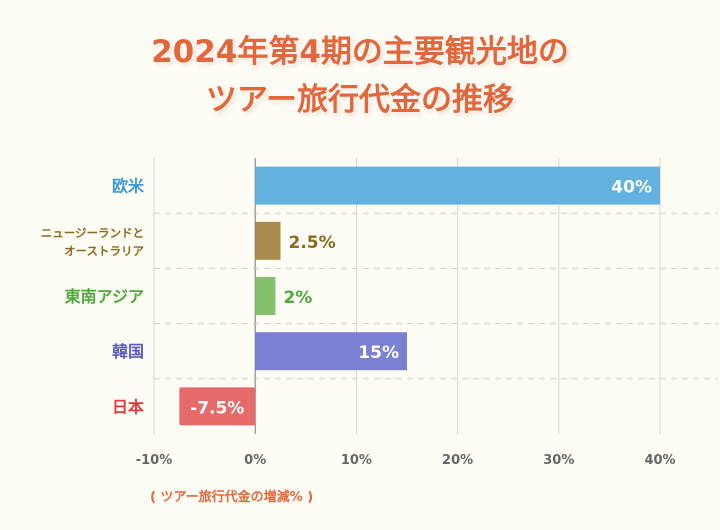 This screenshot has height=530, width=720. What do you see at coordinates (128, 406) in the screenshot?
I see `category-label: 日本` at bounding box center [128, 406].